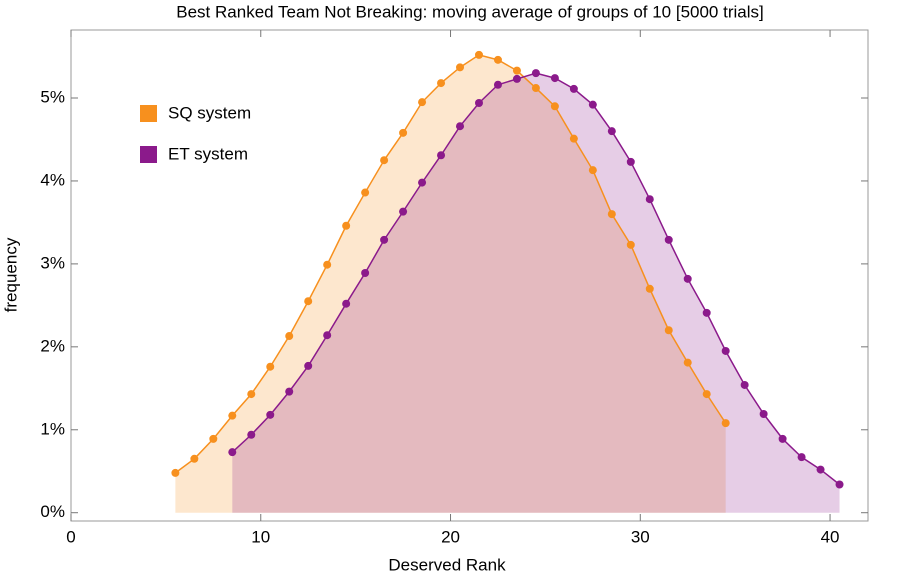 The image size is (899, 579). Describe the element at coordinates (10, 274) in the screenshot. I see `y-axis-label: frequency` at that location.